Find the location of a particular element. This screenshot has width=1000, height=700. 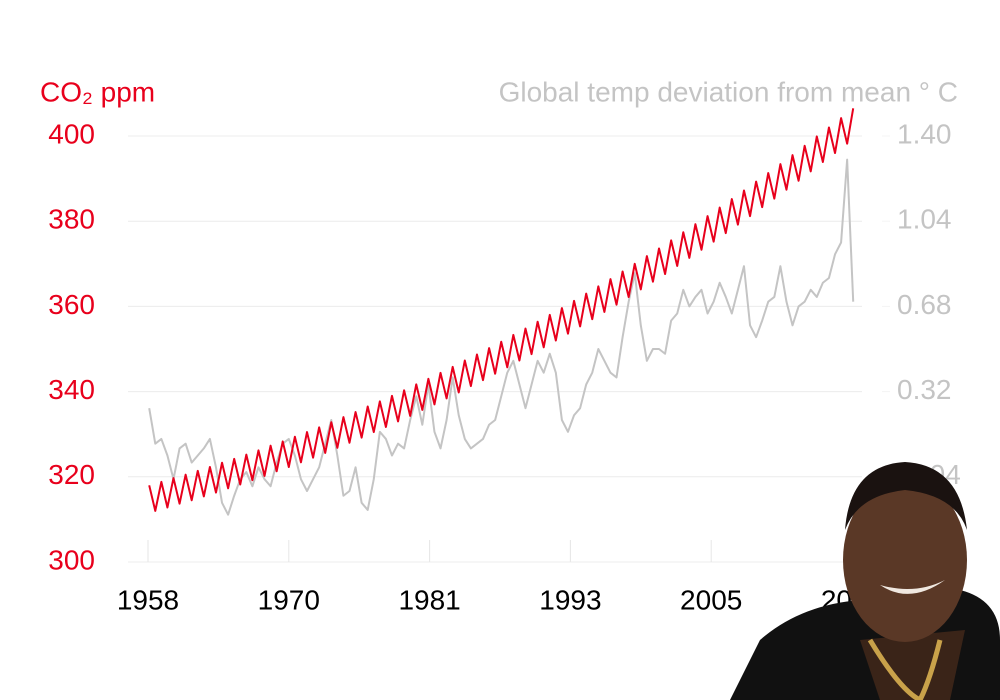

y2-tick-label: 0.32 is located at coordinates (924, 389).